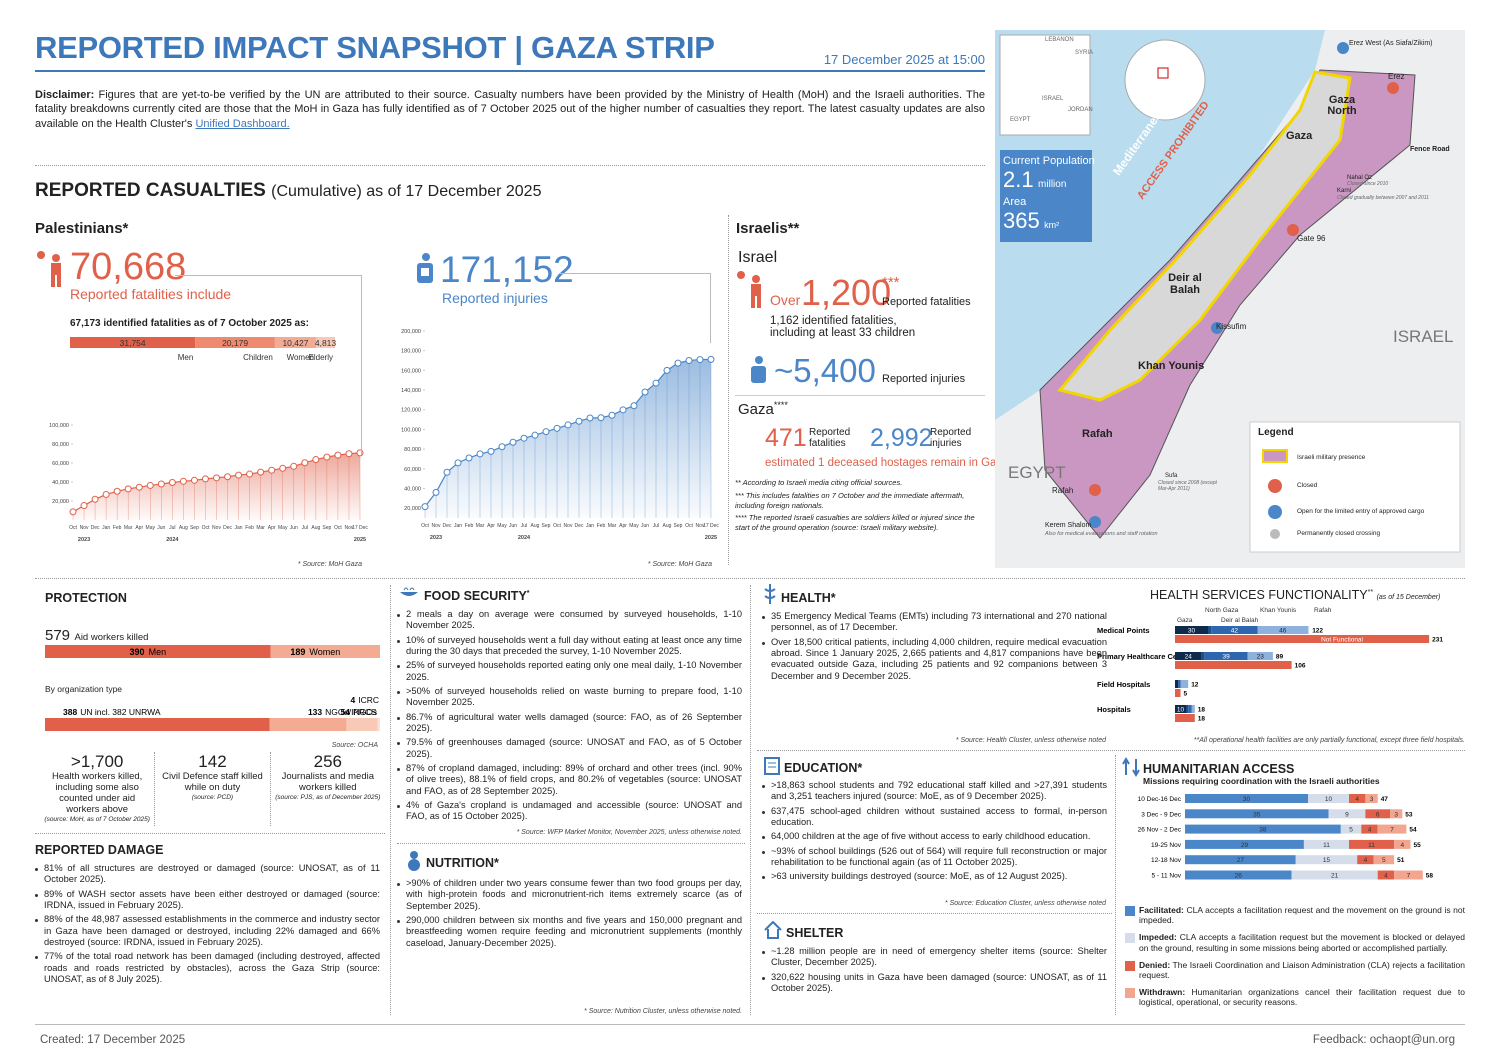  Describe the element at coordinates (212, 651) in the screenshot. I see `gender-bar: 390 Men 189 Women` at that location.